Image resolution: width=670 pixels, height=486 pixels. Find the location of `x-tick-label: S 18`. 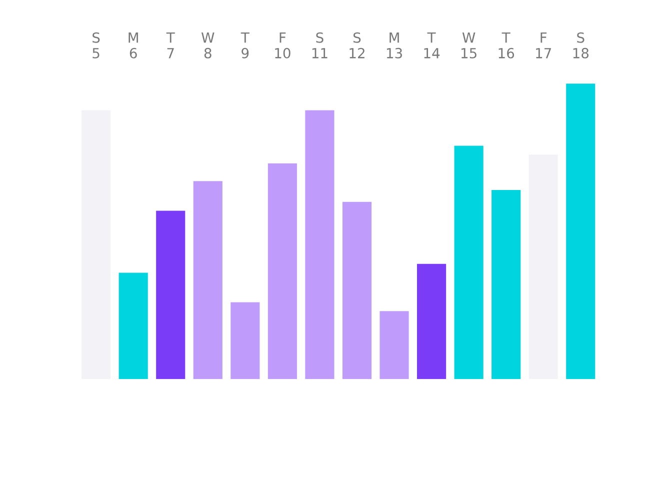

x-tick-label: S 18 is located at coordinates (581, 45).